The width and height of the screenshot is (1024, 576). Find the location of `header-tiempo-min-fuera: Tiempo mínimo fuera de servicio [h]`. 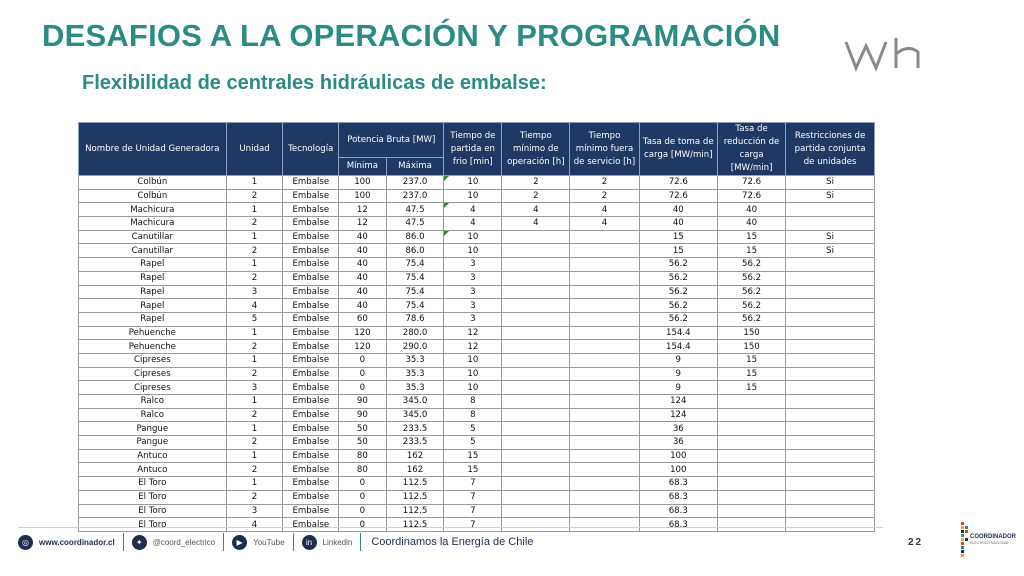

header-tiempo-min-fuera: Tiempo mínimo fuera de servicio [h] is located at coordinates (604, 149).